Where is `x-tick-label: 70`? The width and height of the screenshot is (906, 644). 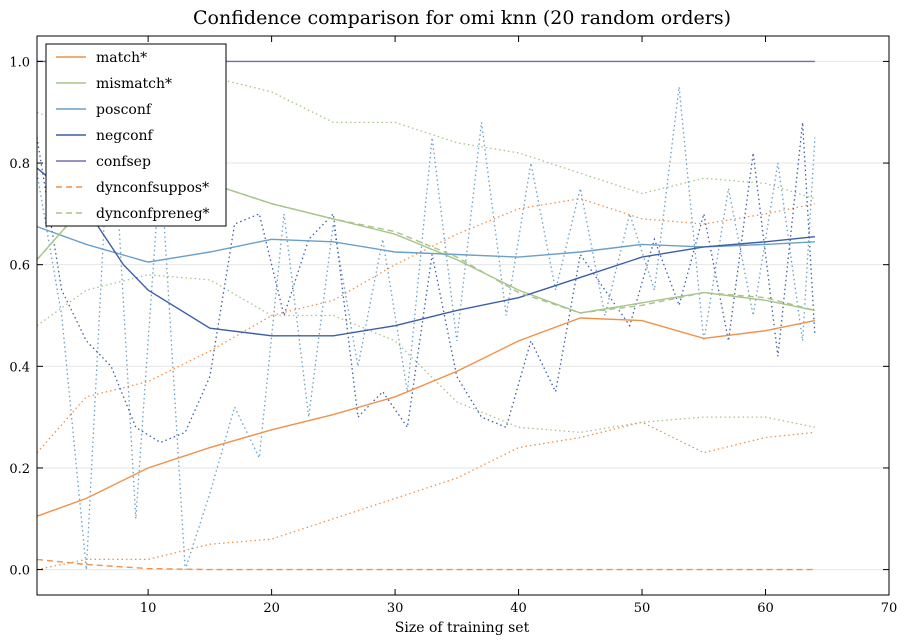 x-tick-label: 70 is located at coordinates (889, 608).